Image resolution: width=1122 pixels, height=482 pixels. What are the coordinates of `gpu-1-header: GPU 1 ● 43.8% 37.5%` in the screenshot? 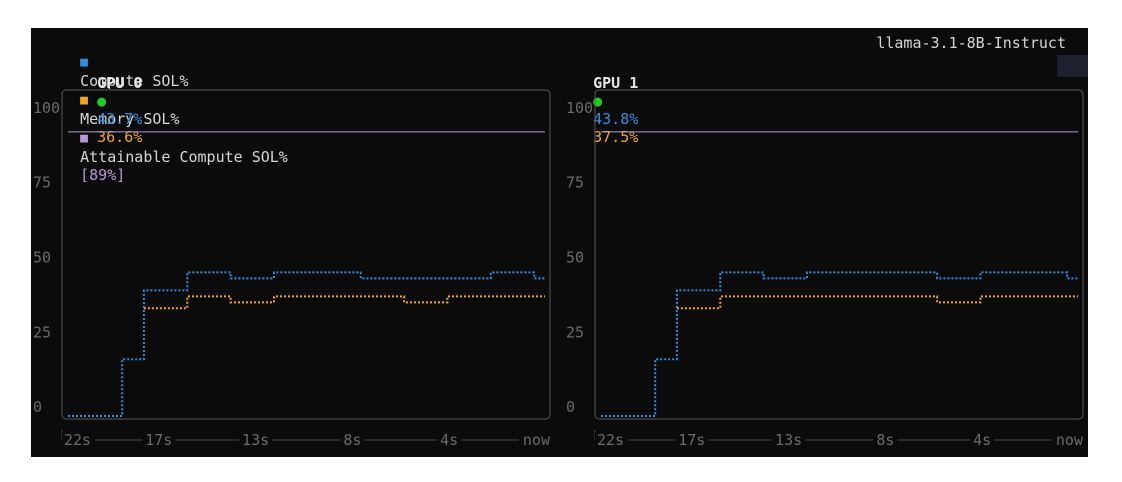 It's located at (597, 110).